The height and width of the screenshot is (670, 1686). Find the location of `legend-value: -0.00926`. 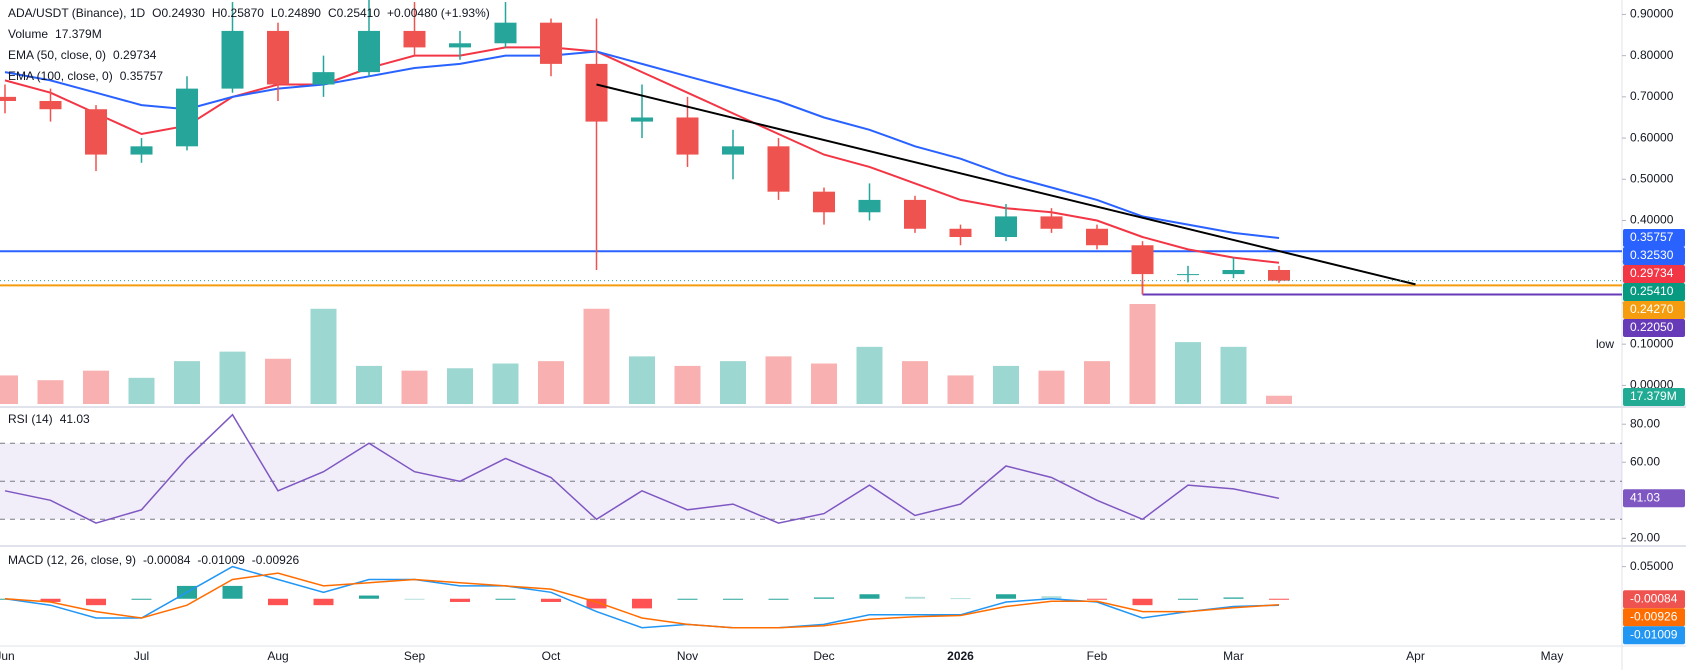

legend-value: -0.00926 is located at coordinates (276, 560).